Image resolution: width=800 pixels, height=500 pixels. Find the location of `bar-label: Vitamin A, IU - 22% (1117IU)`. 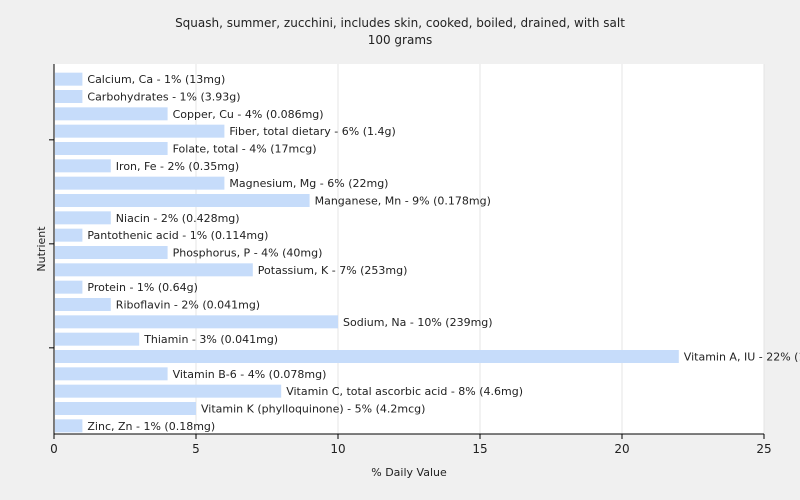

bar-label: Vitamin A, IU - 22% (1117IU) is located at coordinates (742, 357).